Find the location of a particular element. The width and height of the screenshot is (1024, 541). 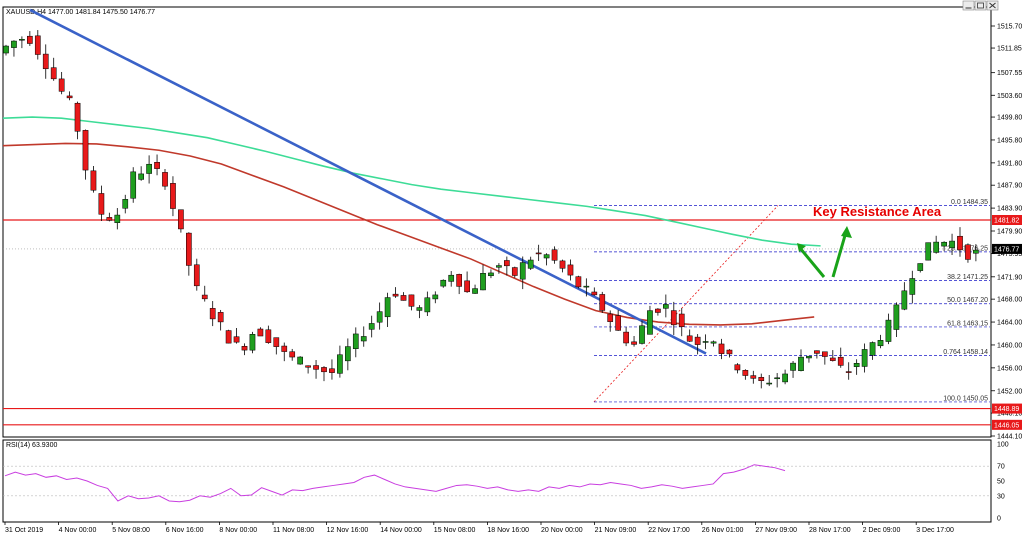

window-controls is located at coordinates (980, 5).